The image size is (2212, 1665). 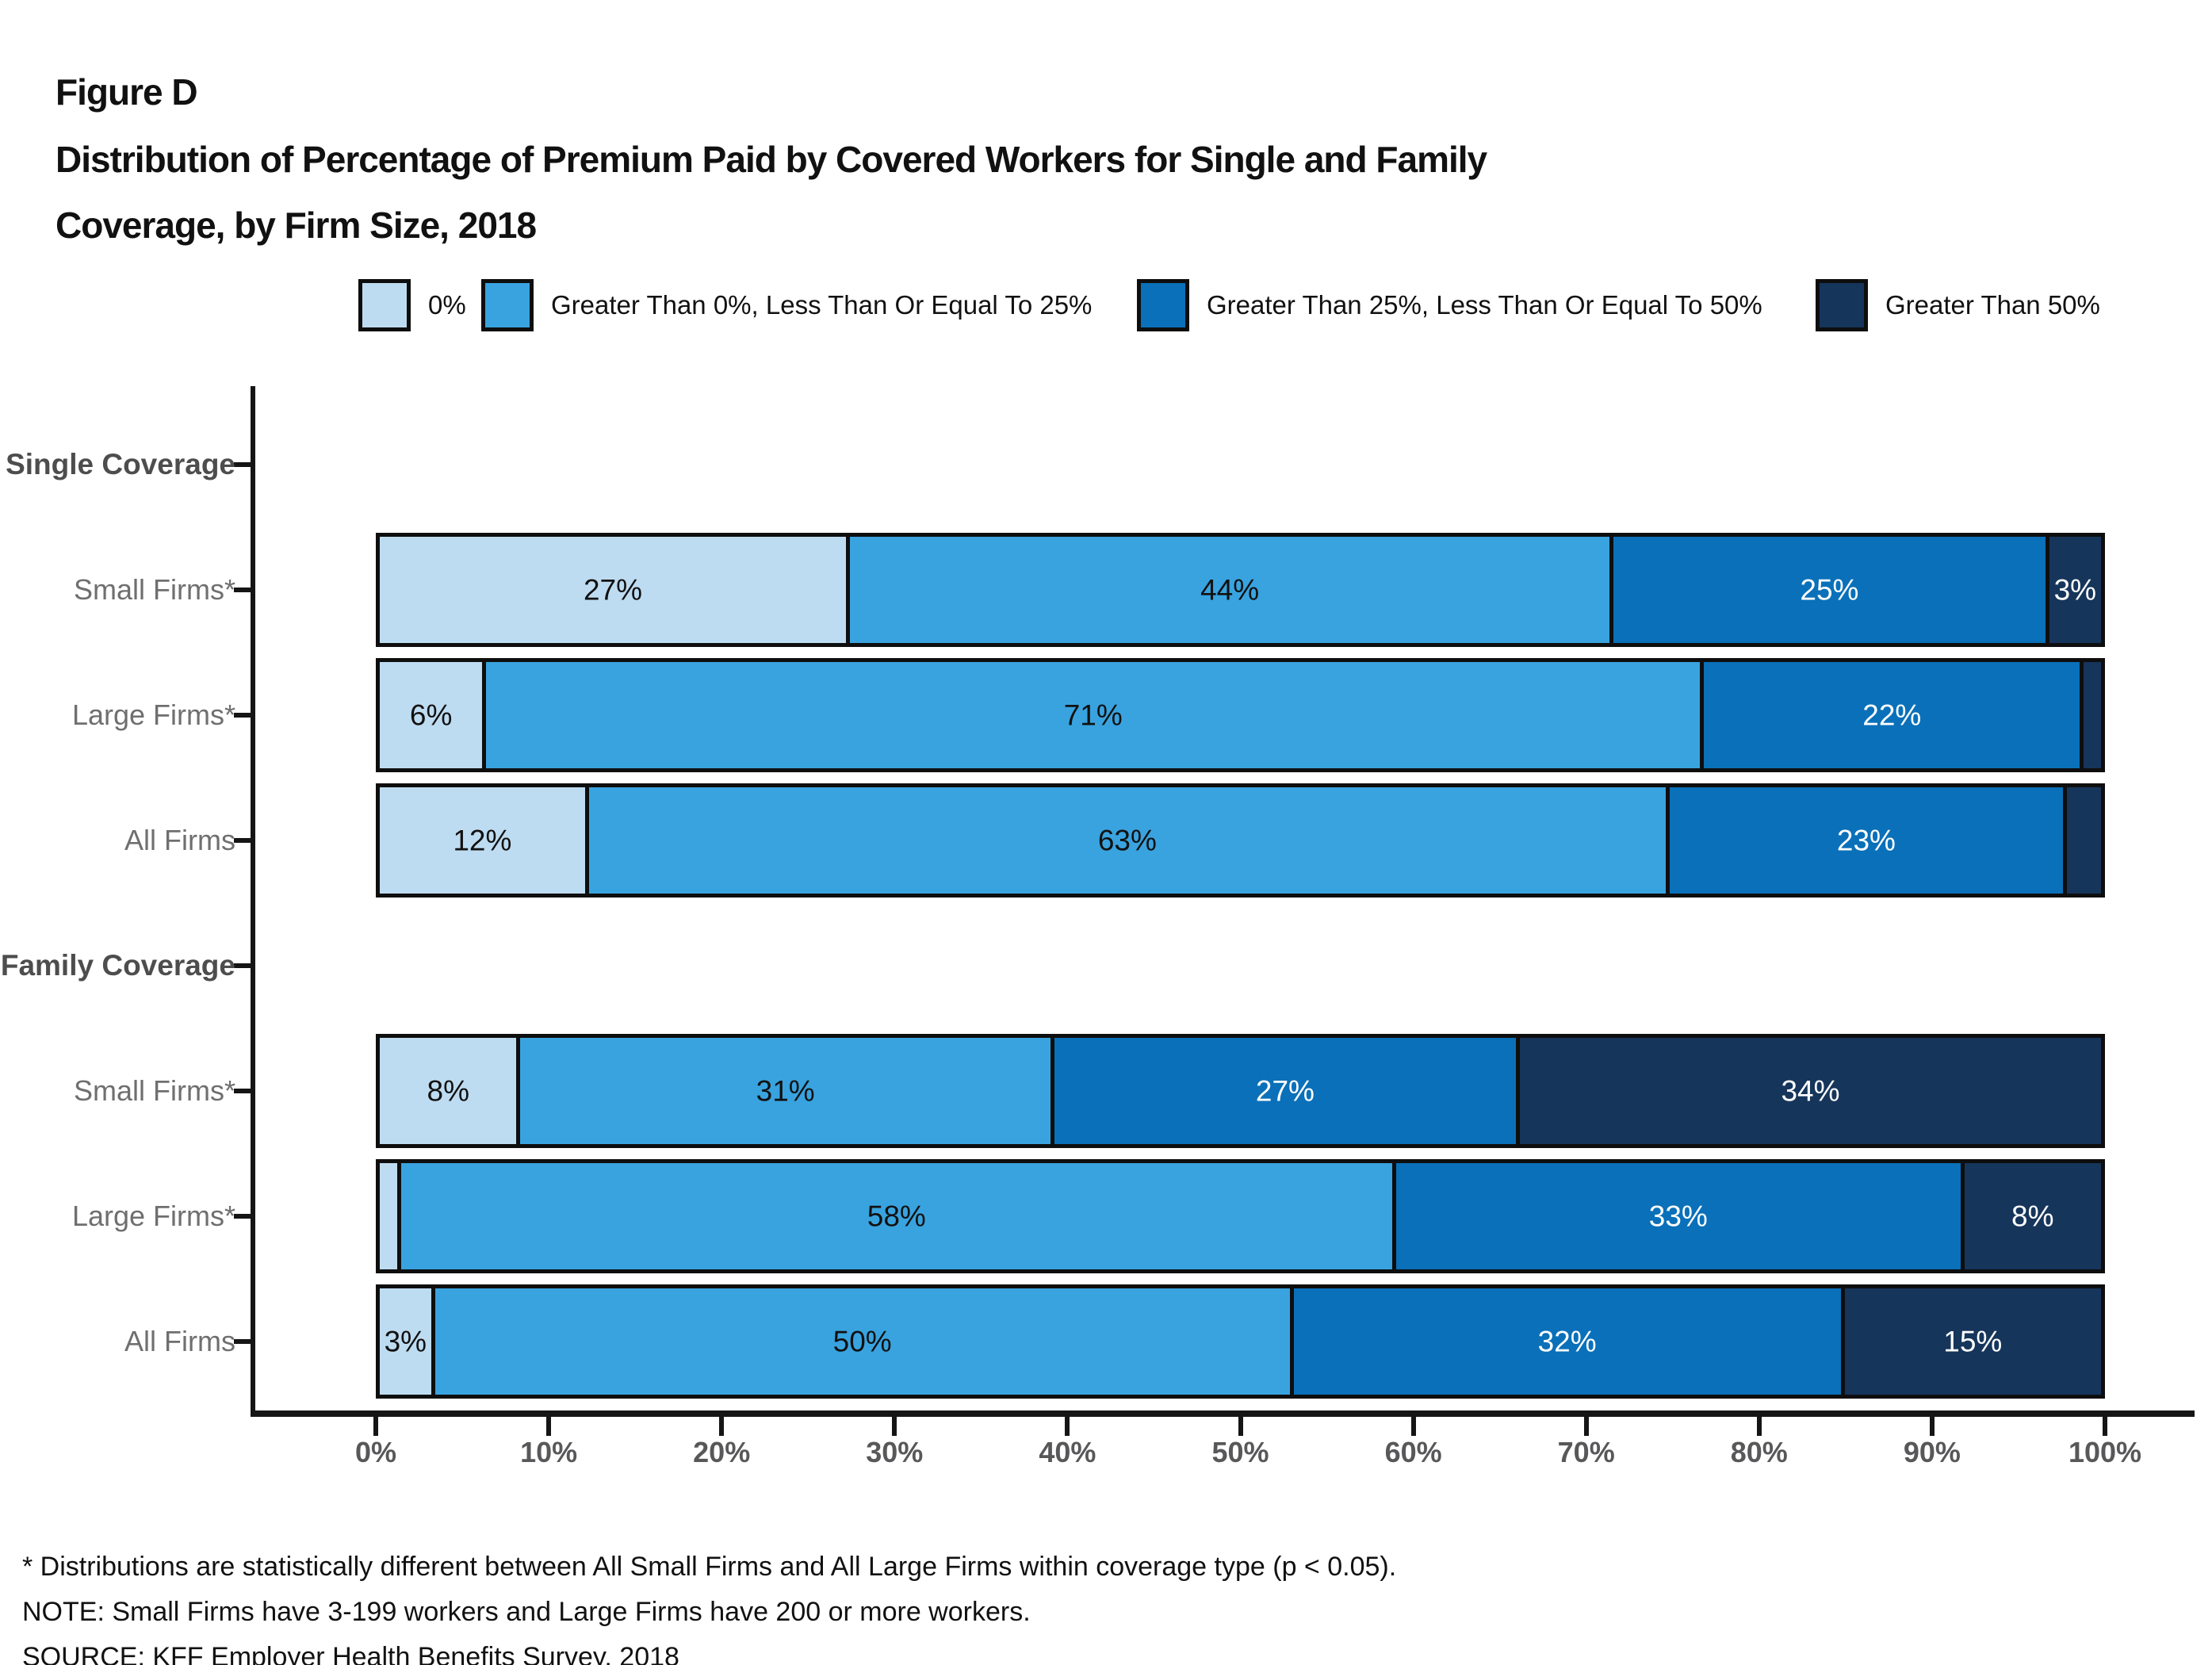 I want to click on bar-row-family-small-firms: Small Firms* 8% 31% 27% 34%, so click(x=1134, y=1091).